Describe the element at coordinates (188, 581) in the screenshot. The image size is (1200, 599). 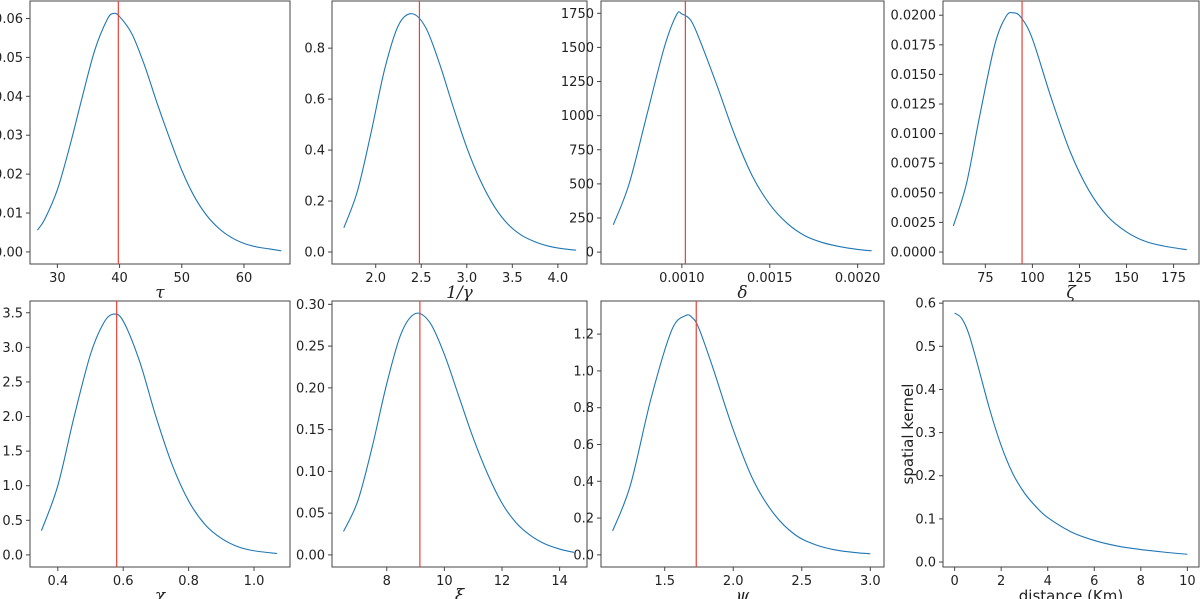
I see `x-tick-label: 0.8` at that location.